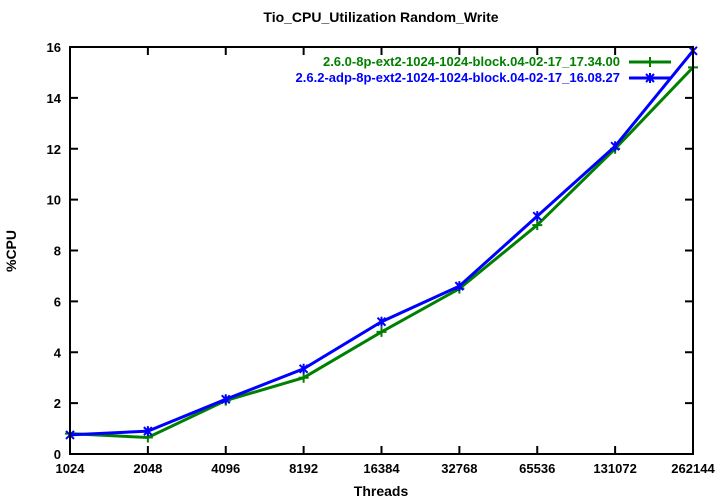  I want to click on x-tick-label: 8192, so click(303, 468).